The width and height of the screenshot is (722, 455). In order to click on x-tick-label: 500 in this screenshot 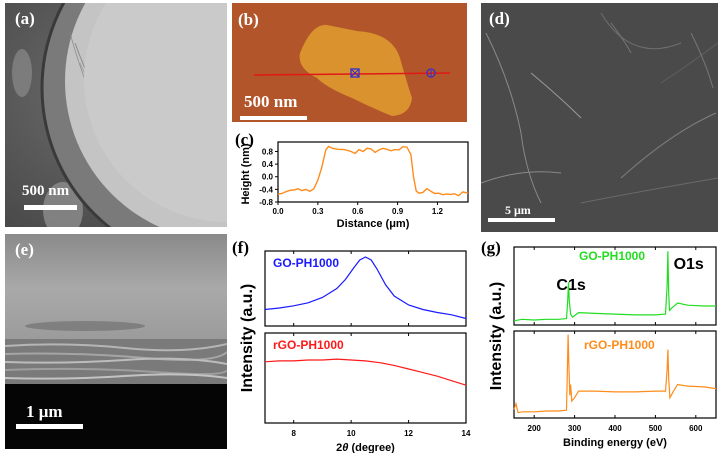, I will do `click(656, 428)`.